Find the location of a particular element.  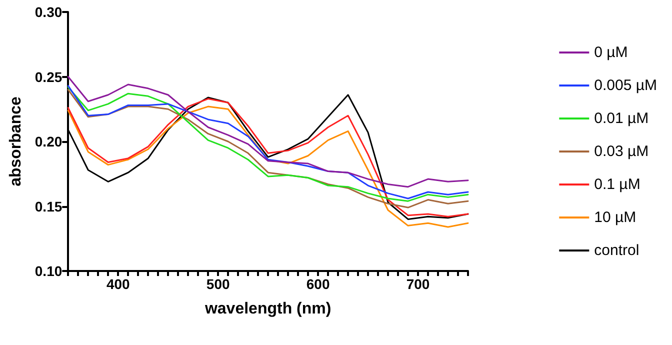

legend-label: control is located at coordinates (617, 250).